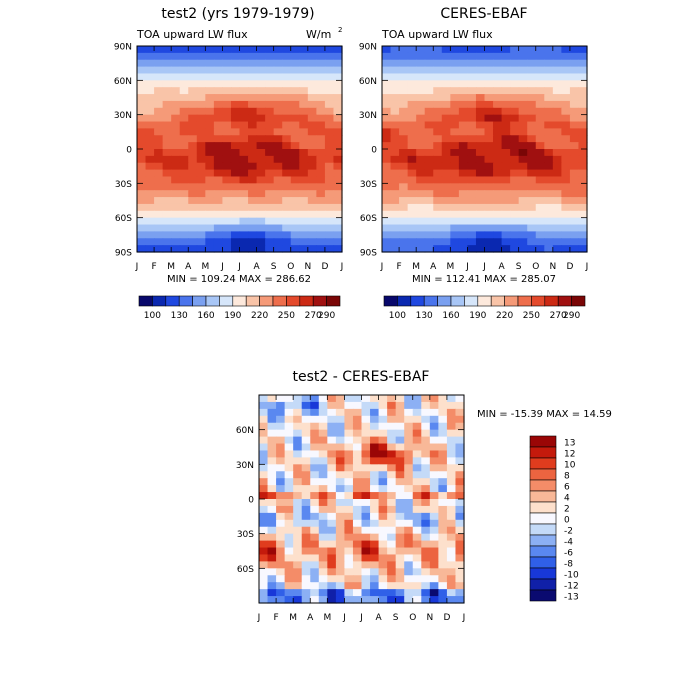 The height and width of the screenshot is (700, 700). I want to click on colorbar-label: 8, so click(567, 477).